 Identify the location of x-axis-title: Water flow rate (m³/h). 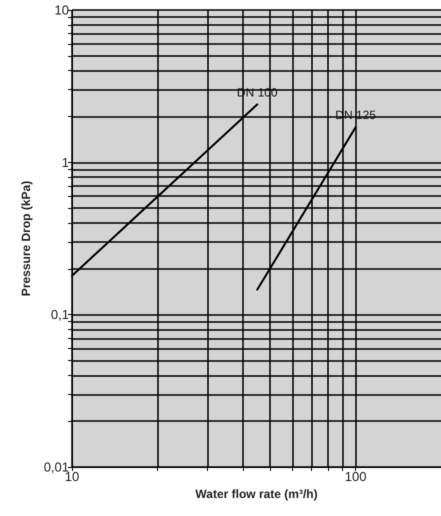
(256, 493).